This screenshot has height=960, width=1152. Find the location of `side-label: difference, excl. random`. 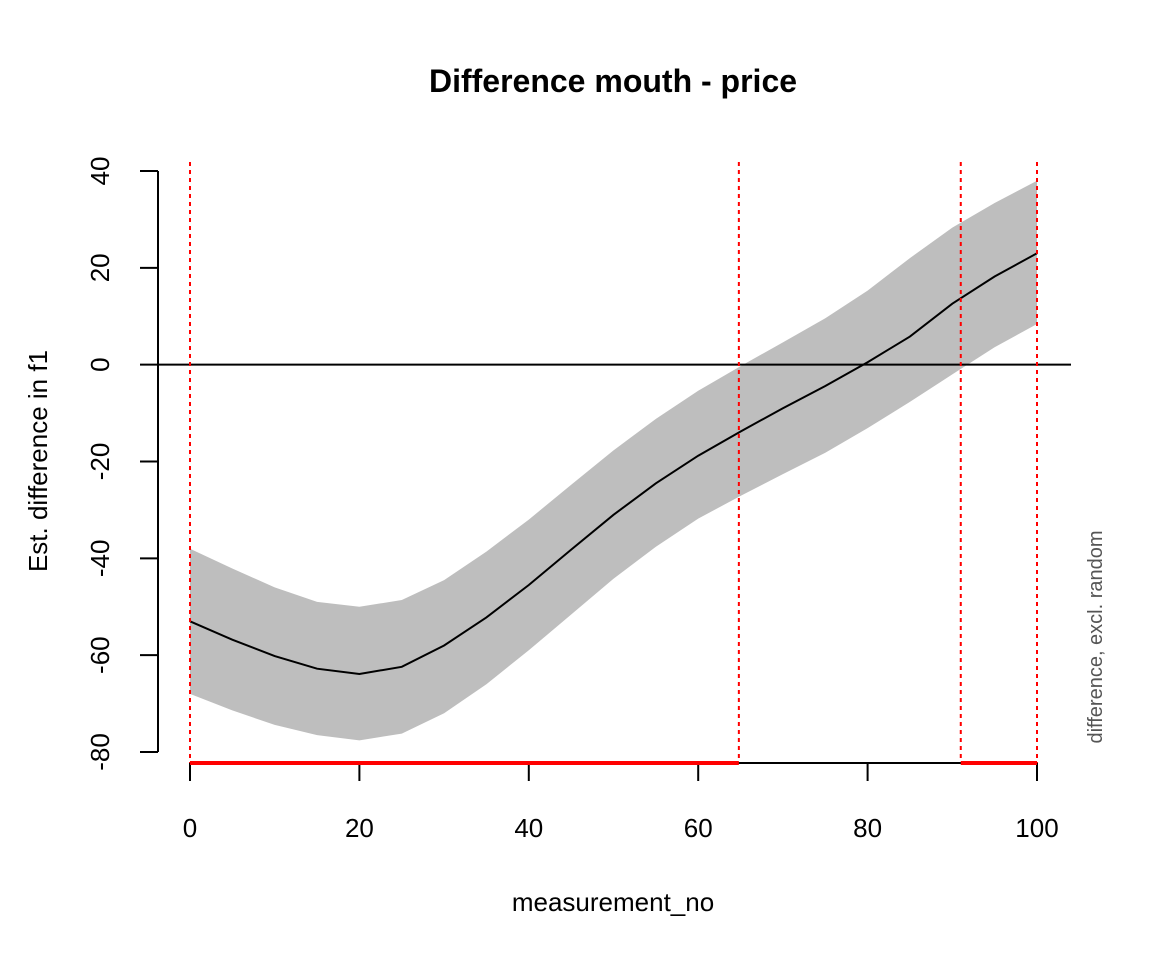

side-label: difference, excl. random is located at coordinates (1096, 636).